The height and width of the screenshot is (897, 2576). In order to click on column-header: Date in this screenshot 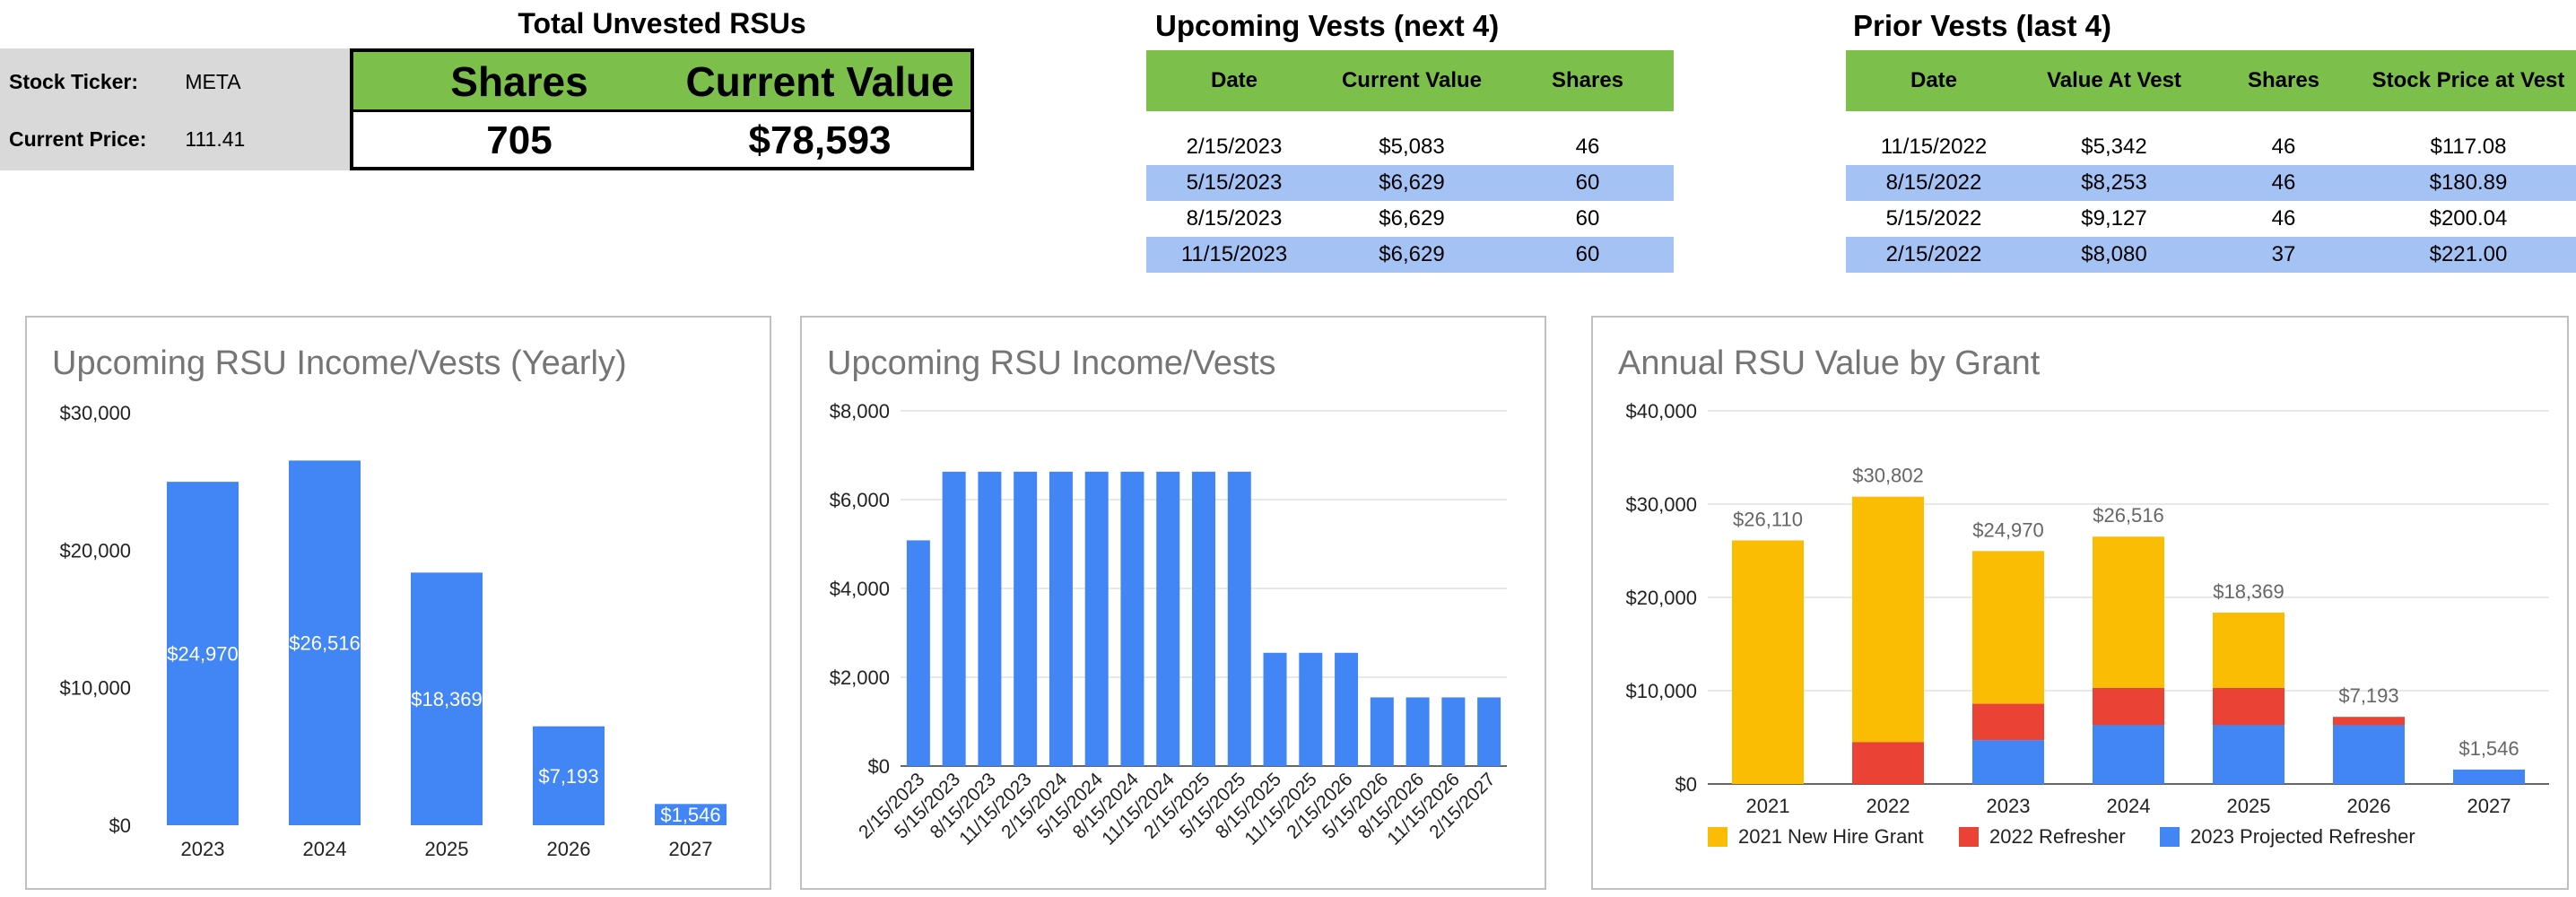, I will do `click(1234, 80)`.